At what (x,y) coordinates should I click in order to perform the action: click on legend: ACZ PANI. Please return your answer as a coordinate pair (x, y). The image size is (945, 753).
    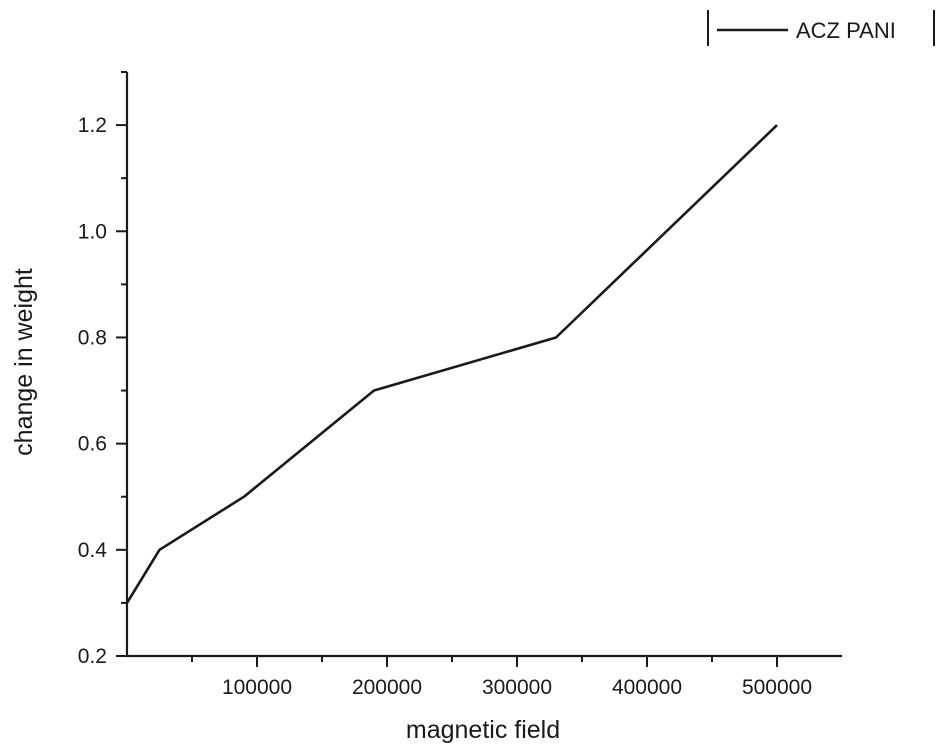
    Looking at the image, I should click on (821, 28).